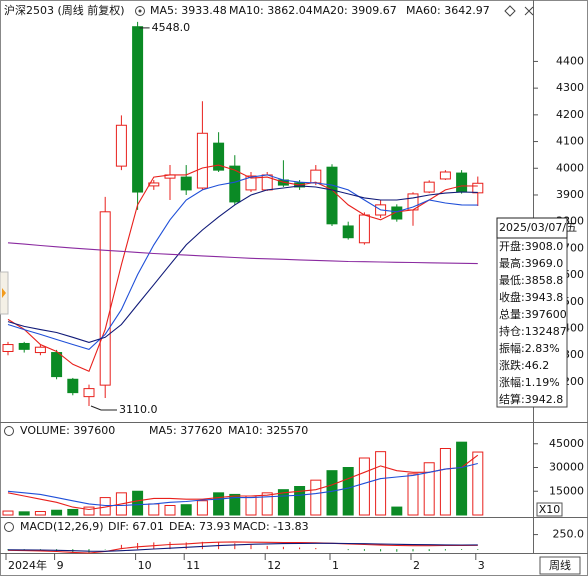 The height and width of the screenshot is (576, 588). Describe the element at coordinates (138, 409) in the screenshot. I see `annotation: 3110.0` at that location.